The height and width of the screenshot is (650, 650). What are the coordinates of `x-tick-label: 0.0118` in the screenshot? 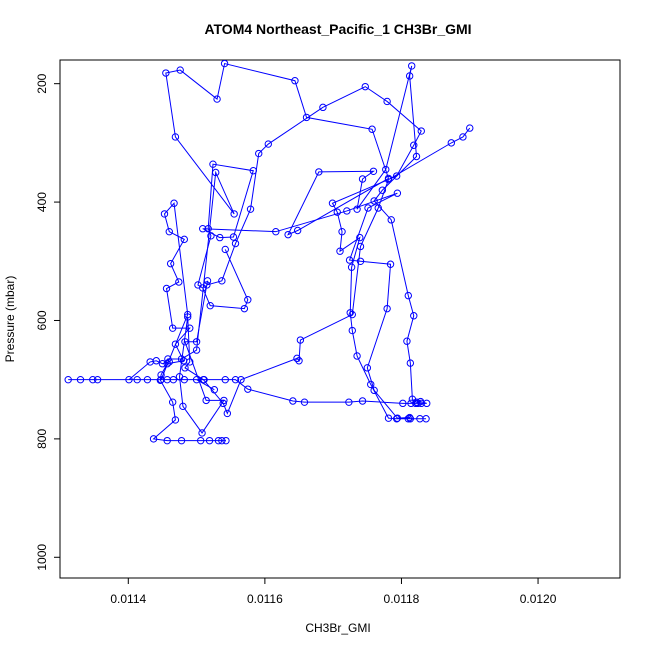 It's located at (402, 599).